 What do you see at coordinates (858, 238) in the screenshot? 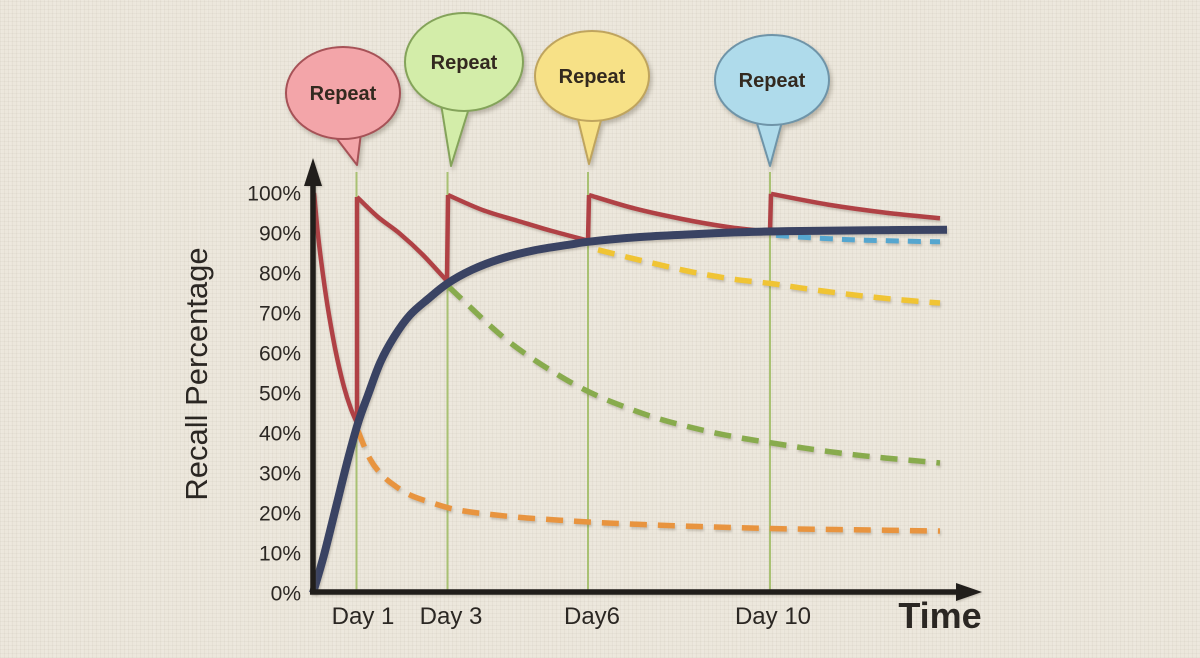
I see `curve-forgetting-after-day10` at bounding box center [858, 238].